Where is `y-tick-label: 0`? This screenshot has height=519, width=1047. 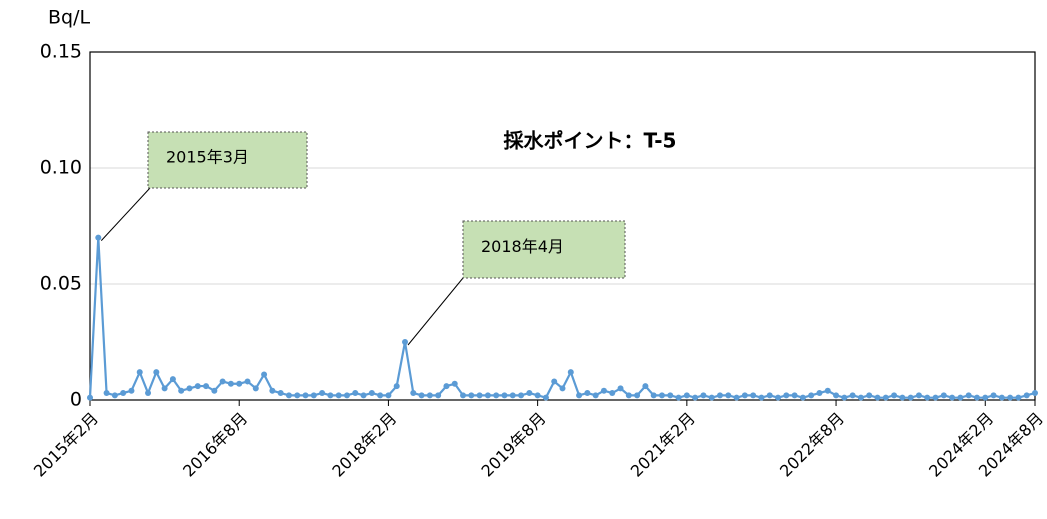
y-tick-label: 0 is located at coordinates (76, 400).